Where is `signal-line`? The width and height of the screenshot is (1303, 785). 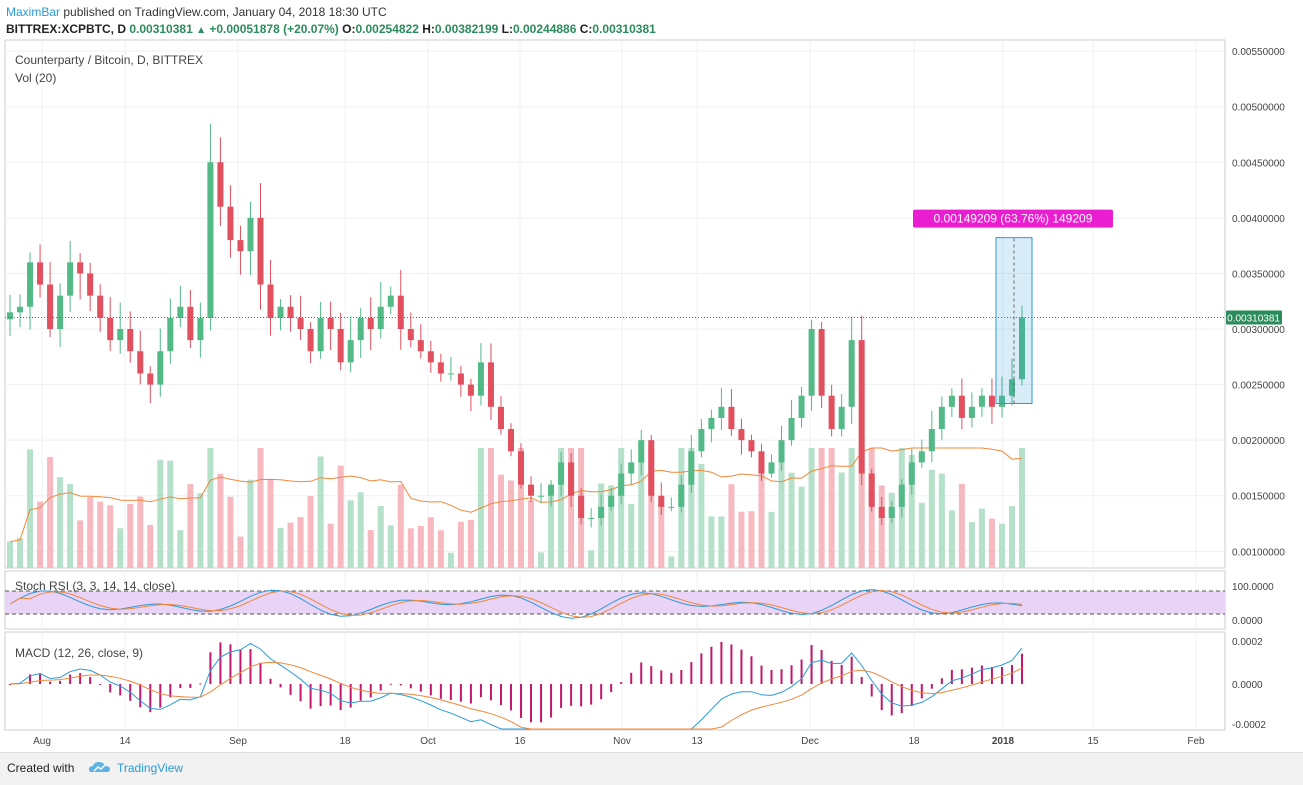
signal-line is located at coordinates (516, 695).